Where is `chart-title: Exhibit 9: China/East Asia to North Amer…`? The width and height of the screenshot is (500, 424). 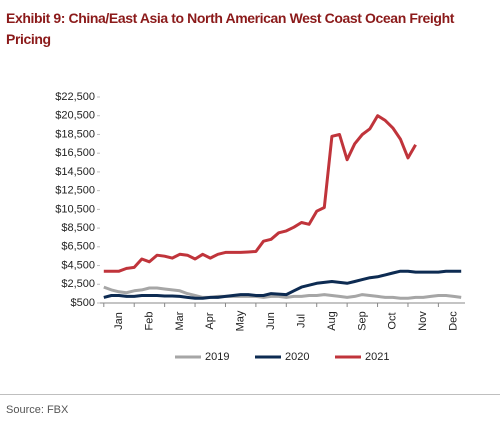
chart-title: Exhibit 9: China/East Asia to North Amer… is located at coordinates (230, 28).